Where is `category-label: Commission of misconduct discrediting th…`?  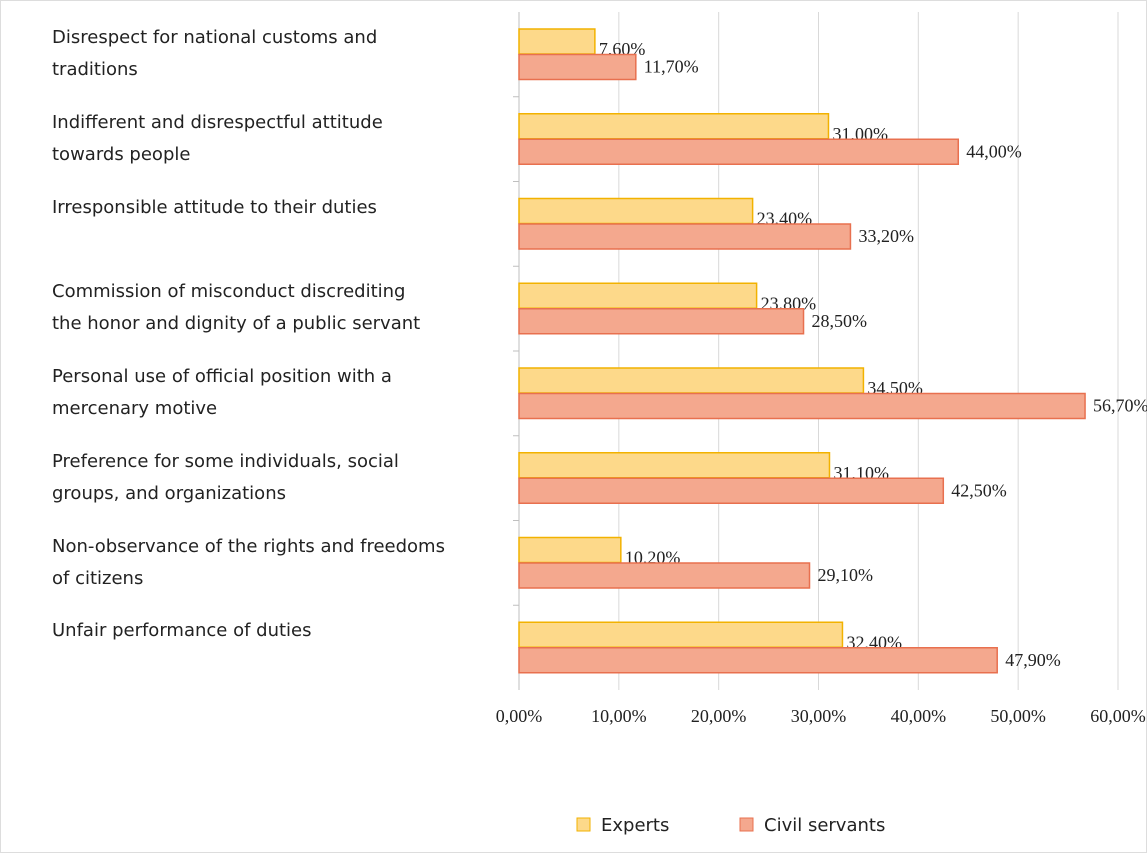 category-label: Commission of misconduct discrediting th… is located at coordinates (236, 308).